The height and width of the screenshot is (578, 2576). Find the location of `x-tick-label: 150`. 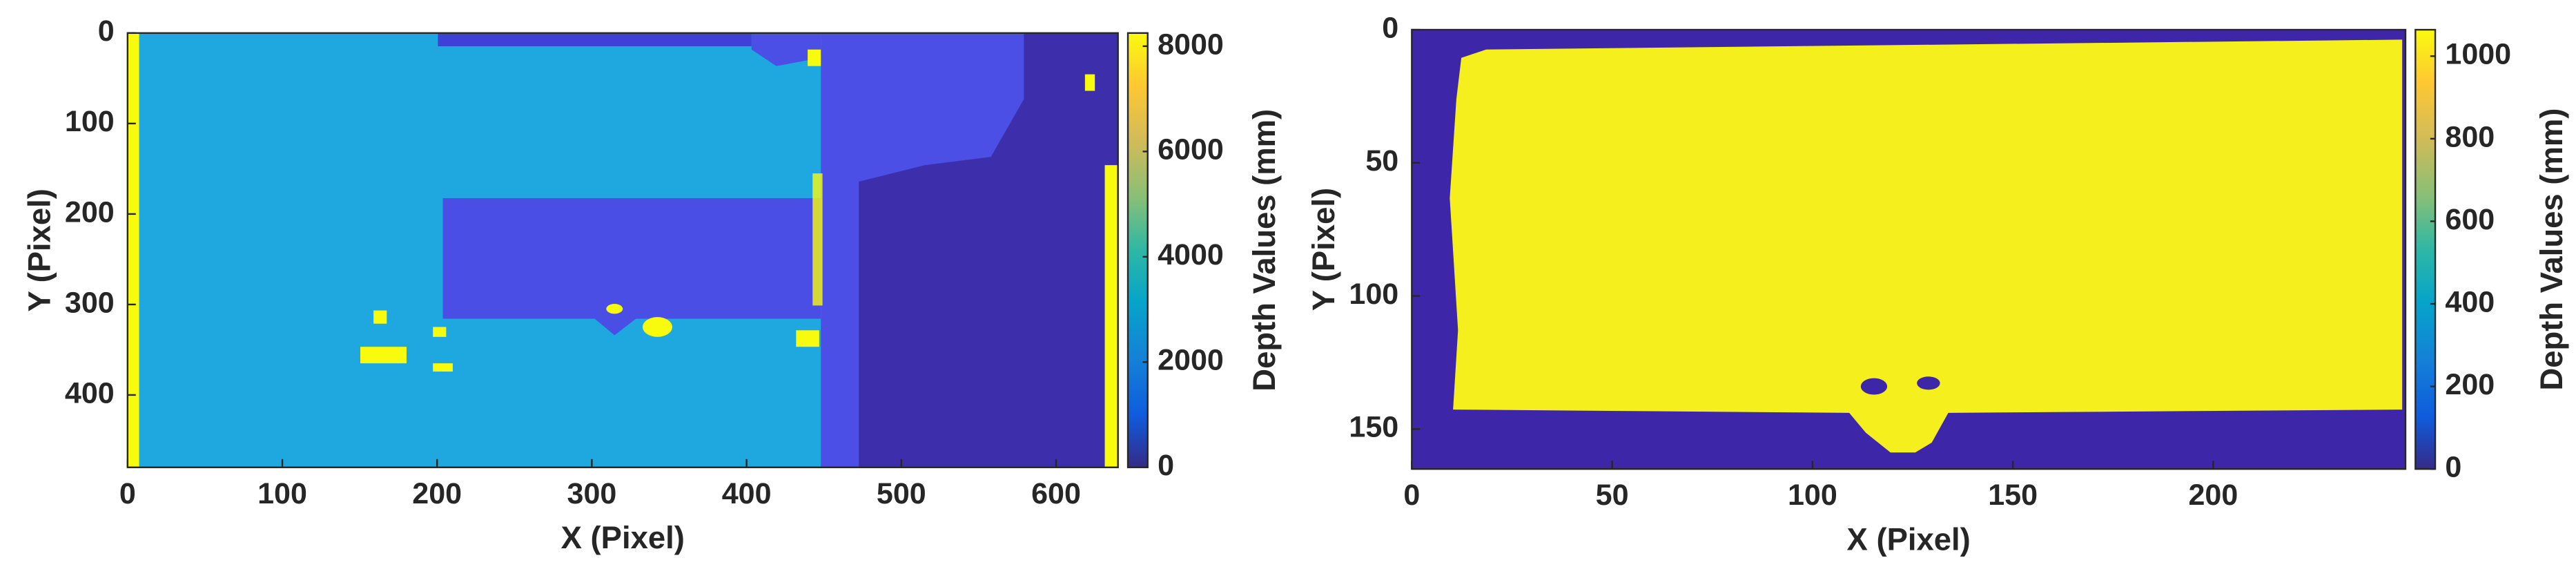

x-tick-label: 150 is located at coordinates (2013, 496).